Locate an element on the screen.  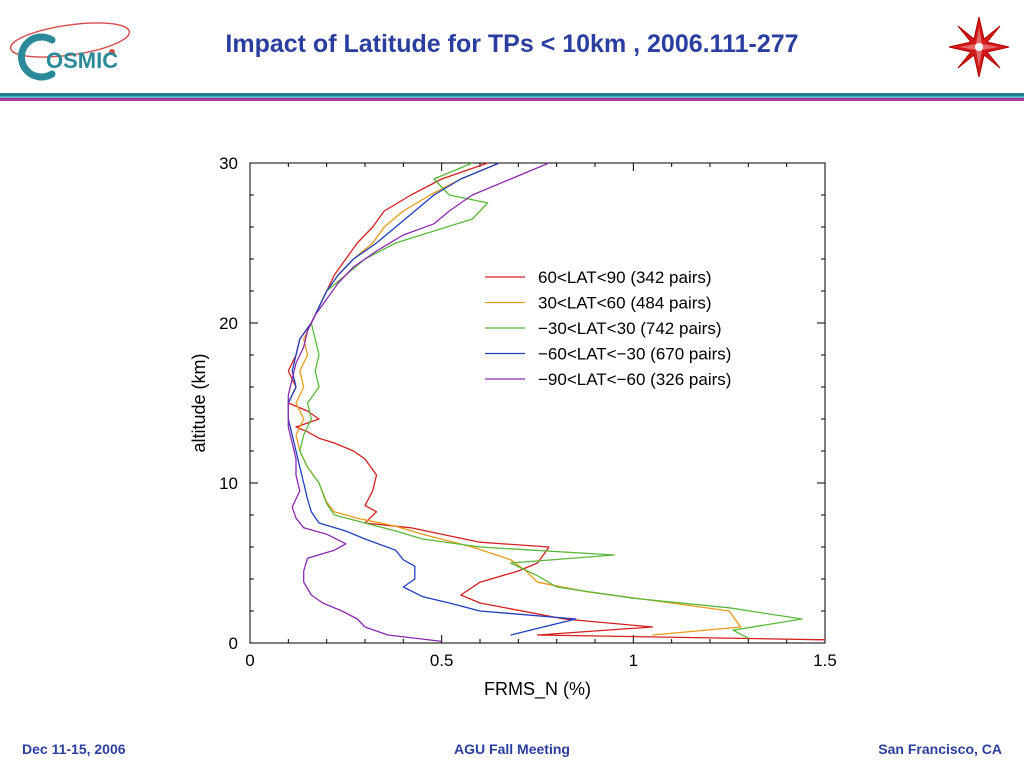
y-axis-label: altitude (km) is located at coordinates (199, 402).